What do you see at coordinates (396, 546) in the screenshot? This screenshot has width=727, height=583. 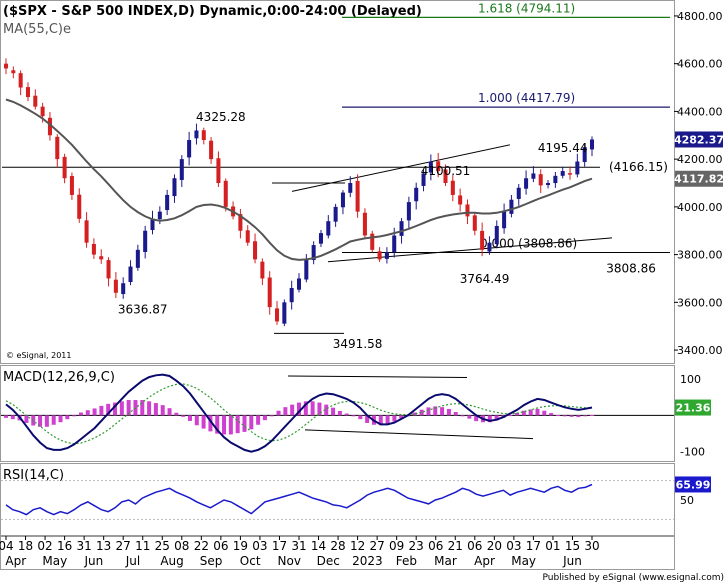 I see `date-tick-label: 09` at bounding box center [396, 546].